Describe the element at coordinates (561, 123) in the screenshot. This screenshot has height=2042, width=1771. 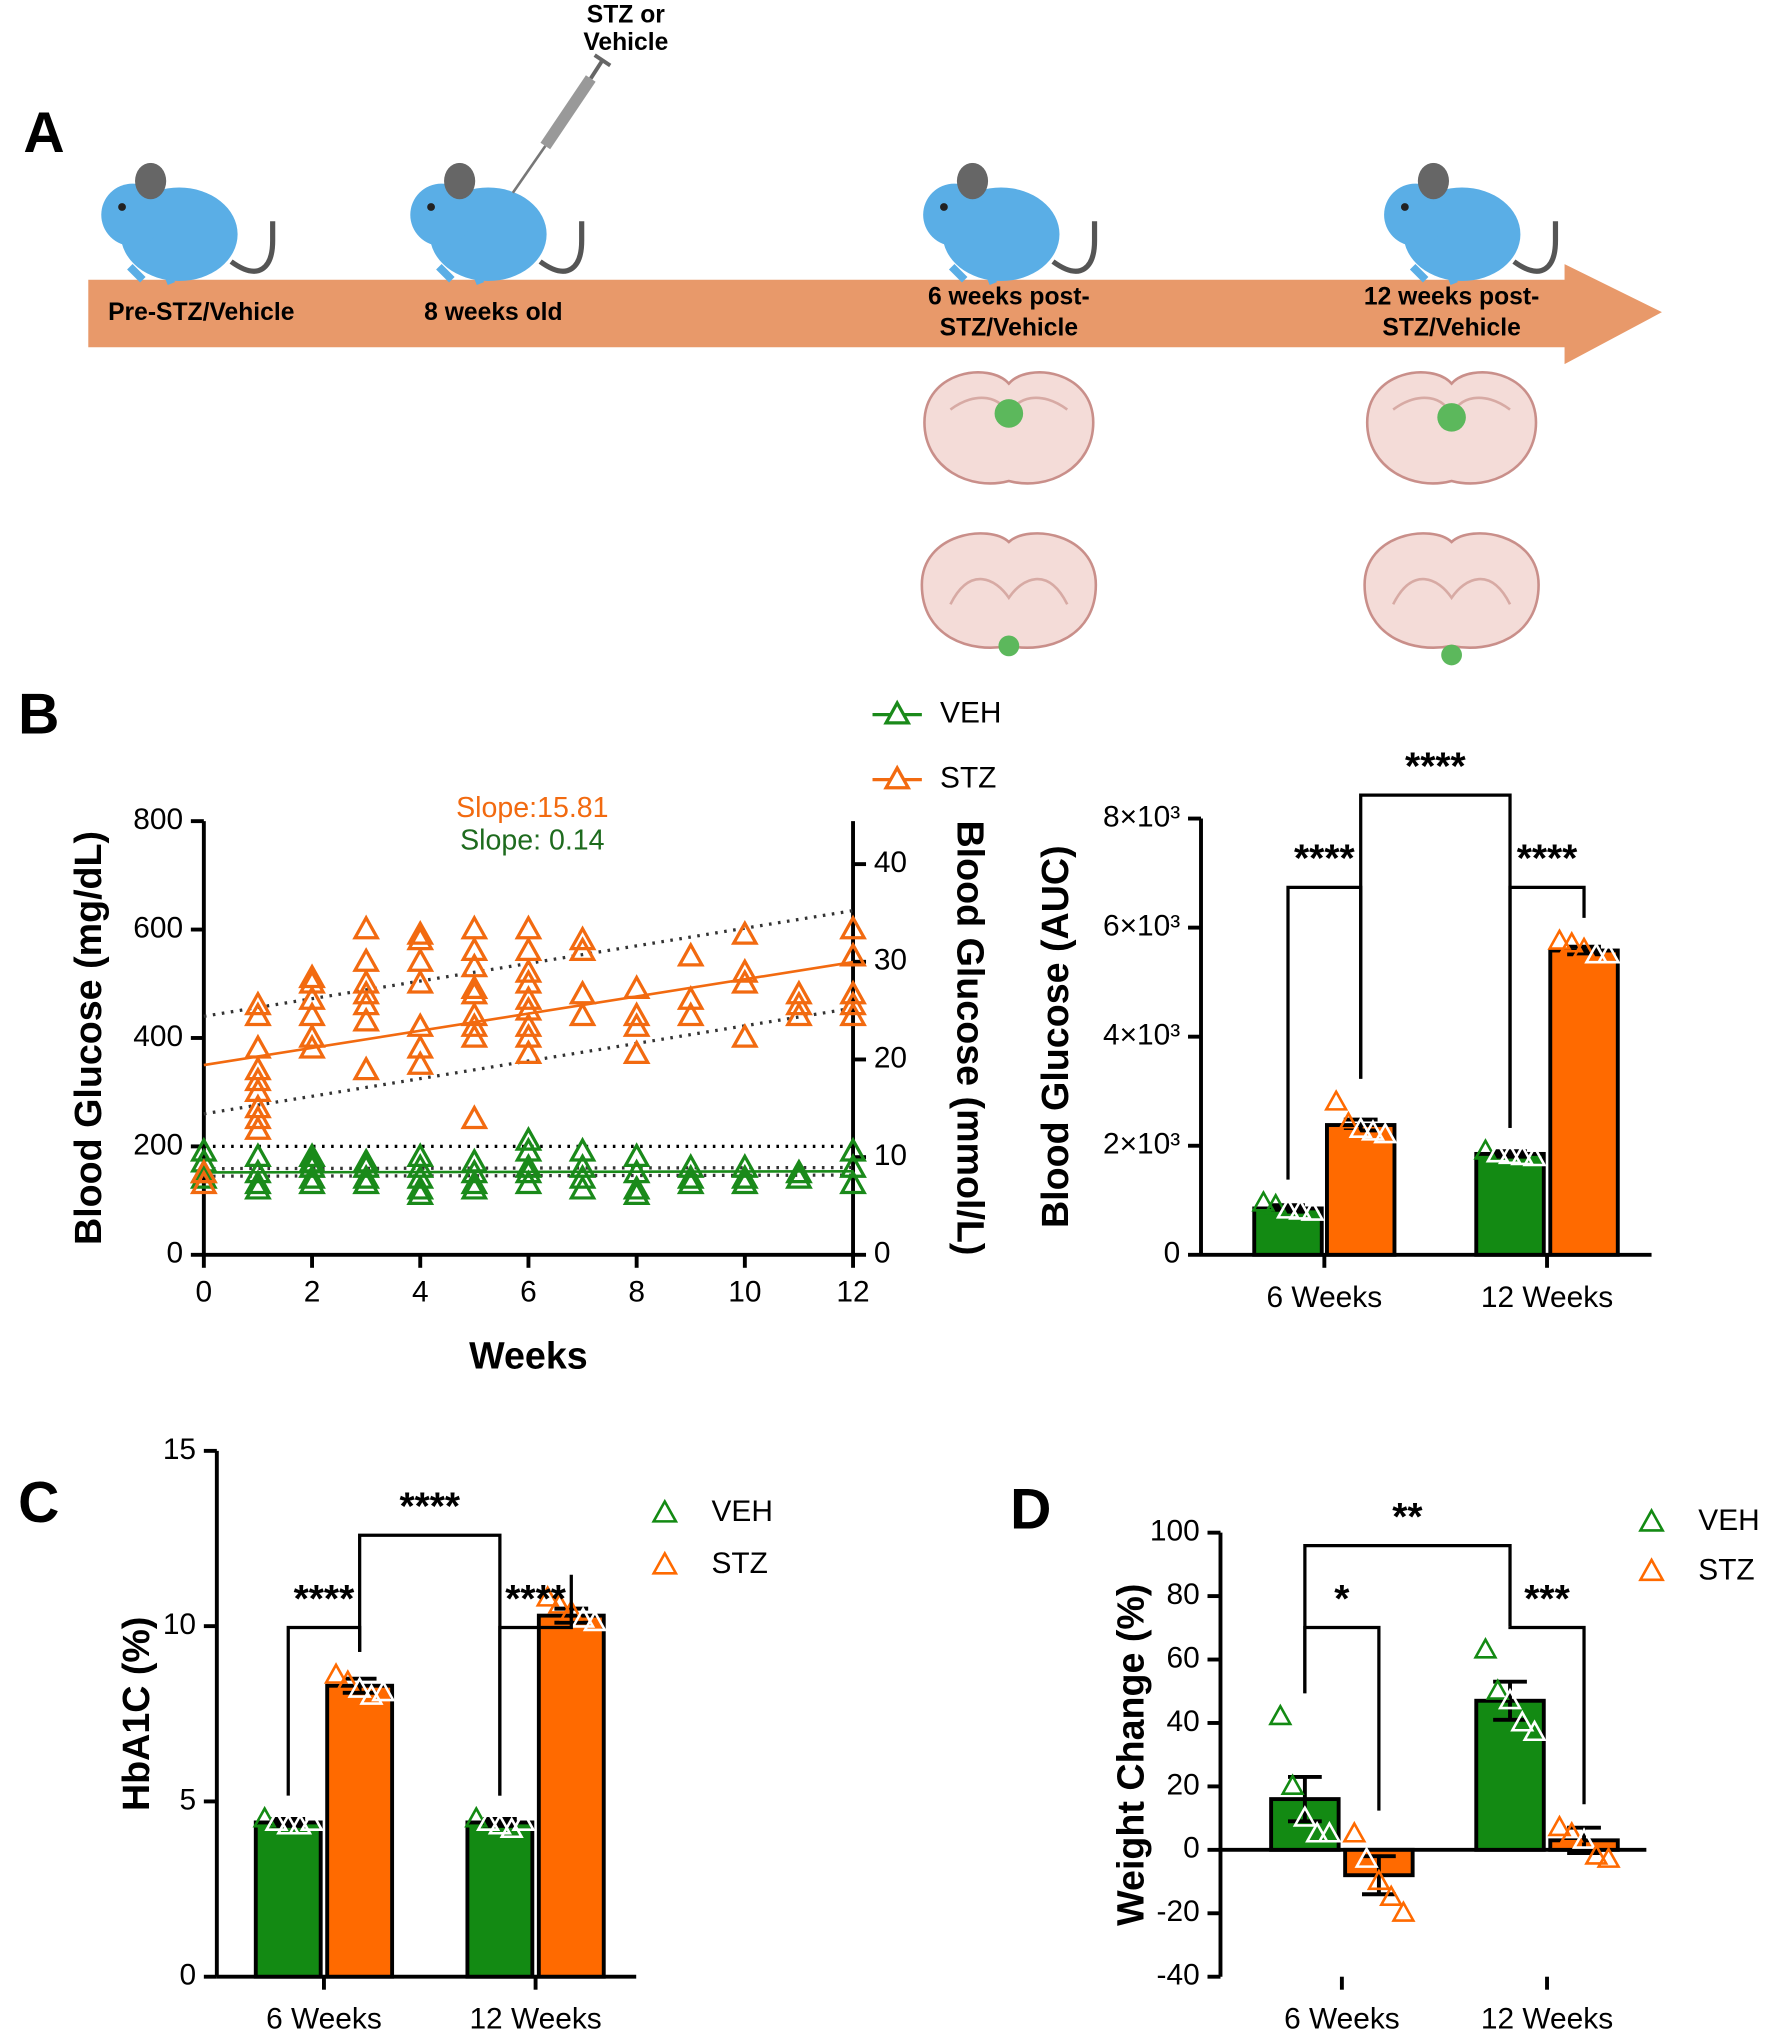
I see `syringe` at that location.